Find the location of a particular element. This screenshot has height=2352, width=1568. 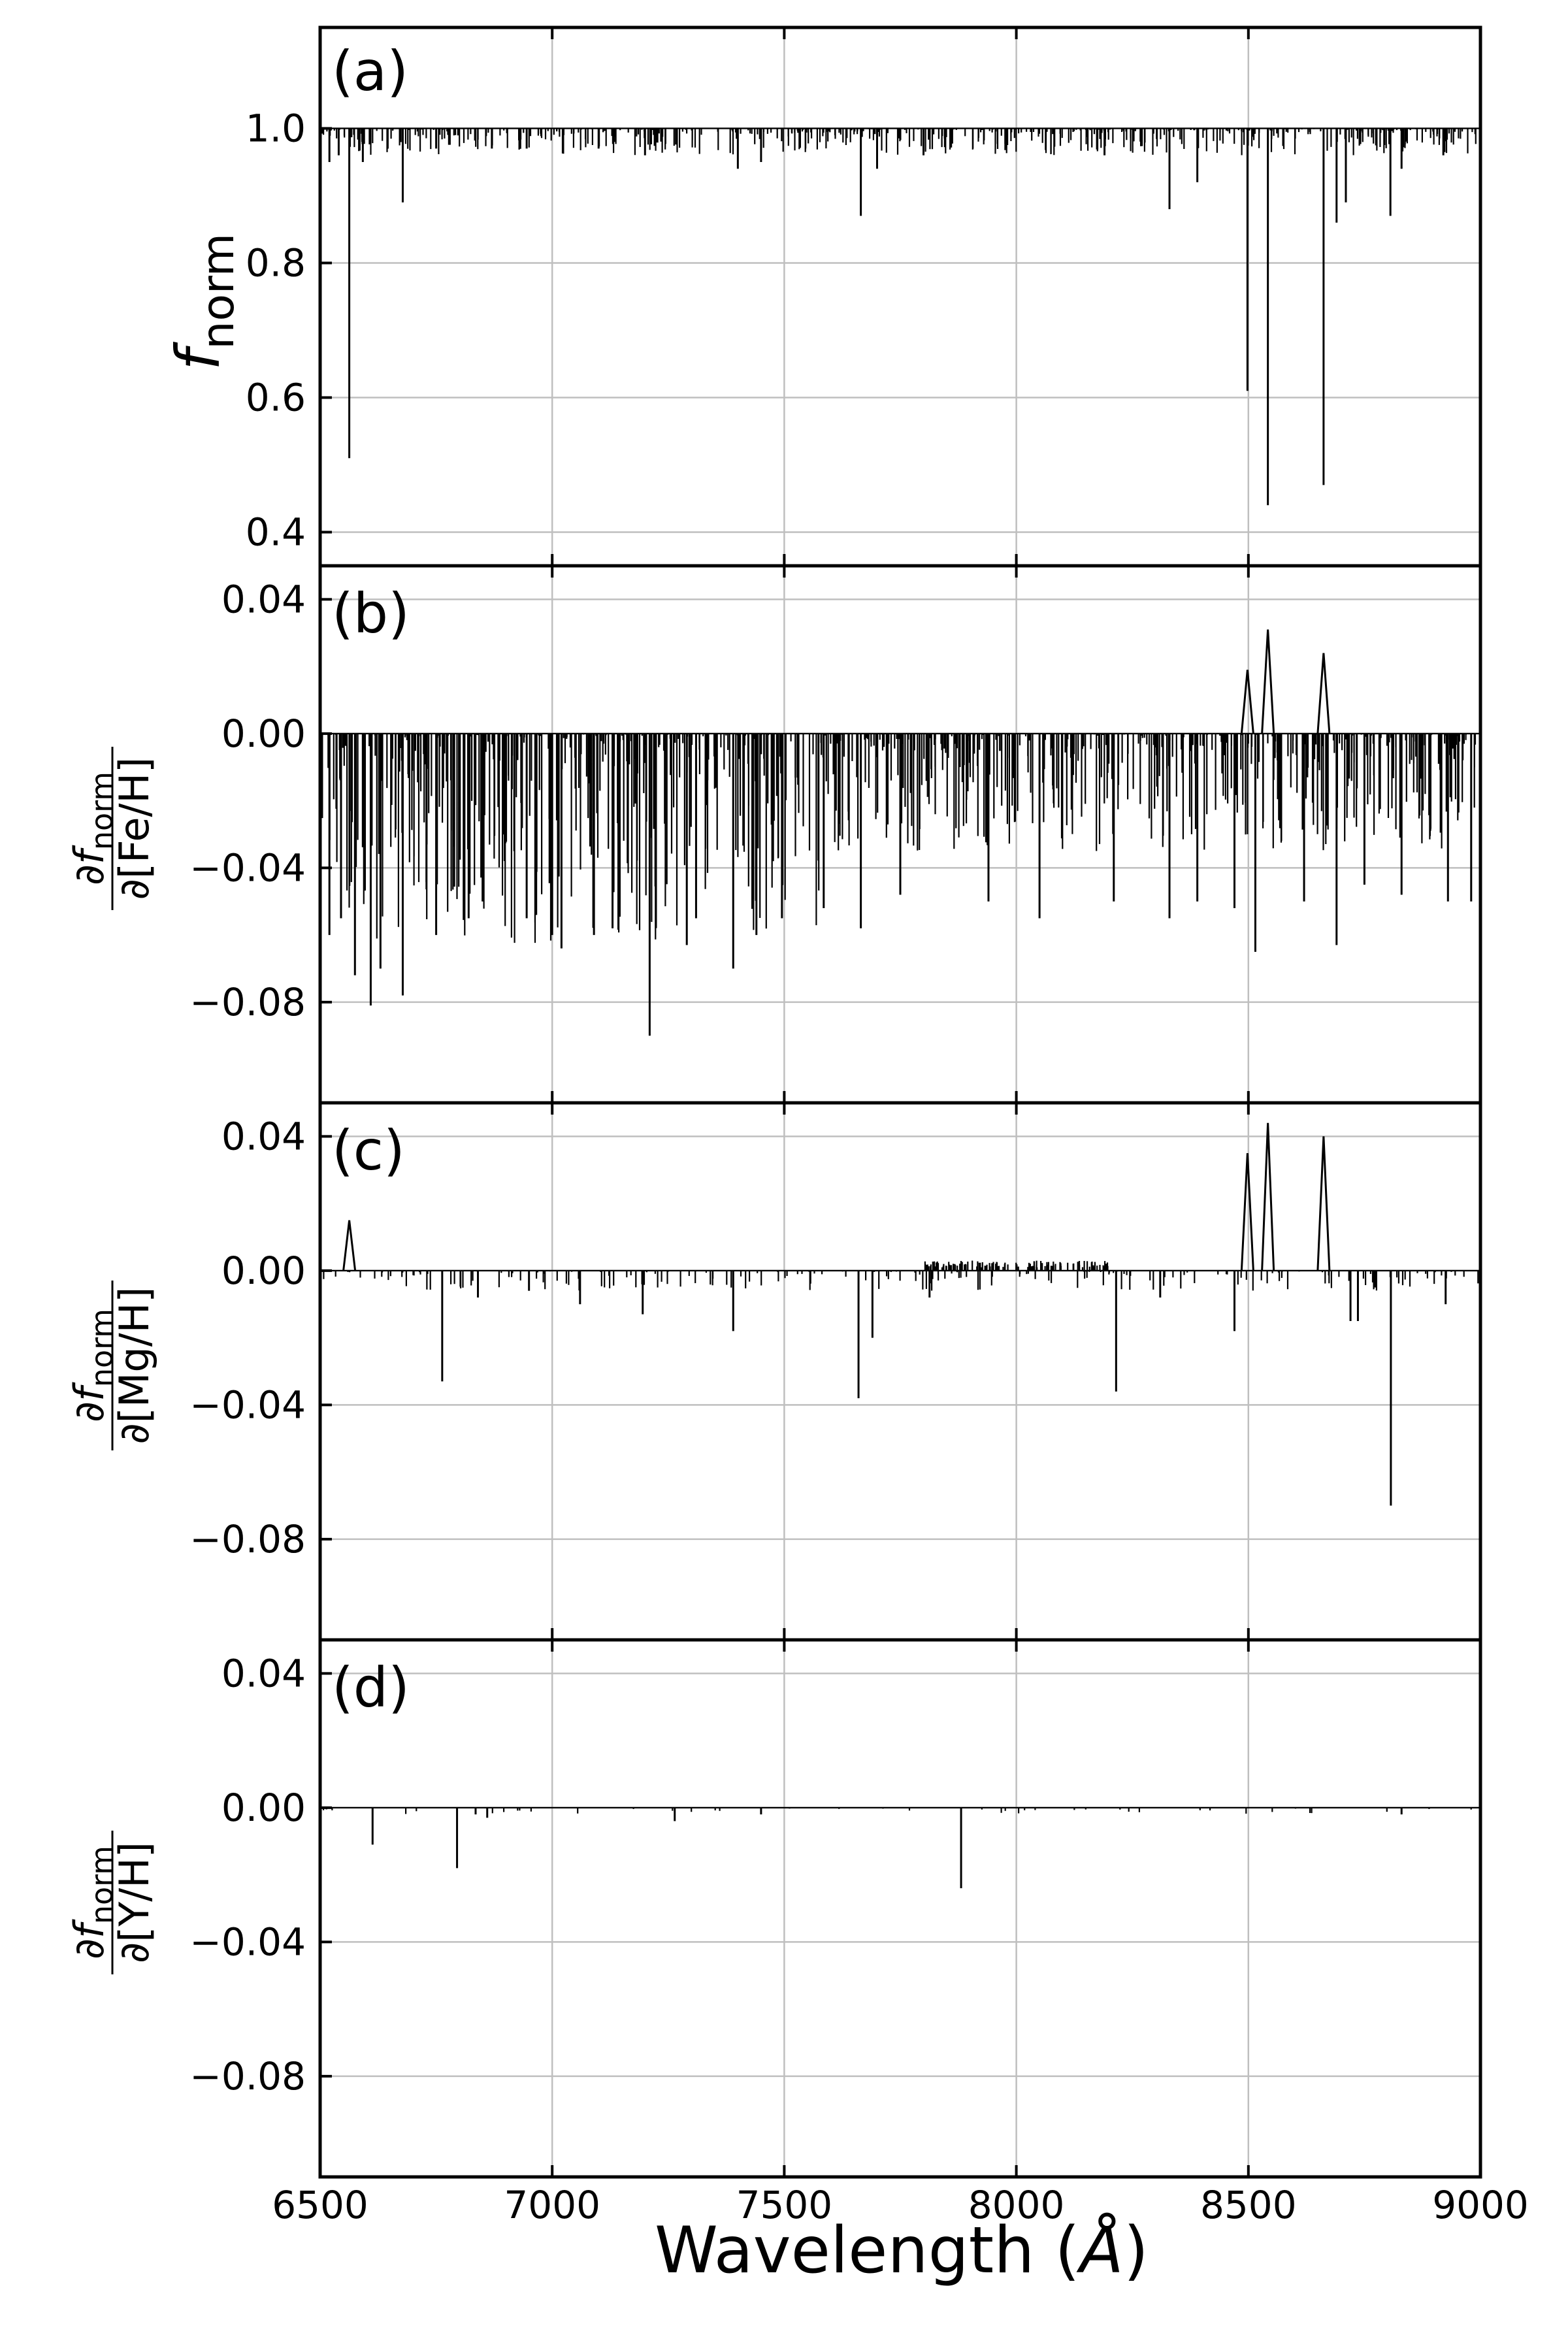

panel-c-ylabel: ∂fnorm ∂[Mg/H] is located at coordinates (111, 1365).